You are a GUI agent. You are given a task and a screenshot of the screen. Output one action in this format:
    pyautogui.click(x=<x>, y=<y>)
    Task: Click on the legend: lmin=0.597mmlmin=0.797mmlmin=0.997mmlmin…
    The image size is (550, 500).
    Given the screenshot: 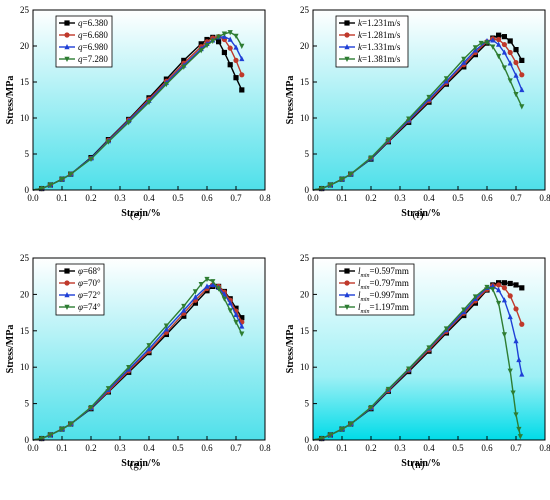 What is the action you would take?
    pyautogui.click(x=375, y=289)
    